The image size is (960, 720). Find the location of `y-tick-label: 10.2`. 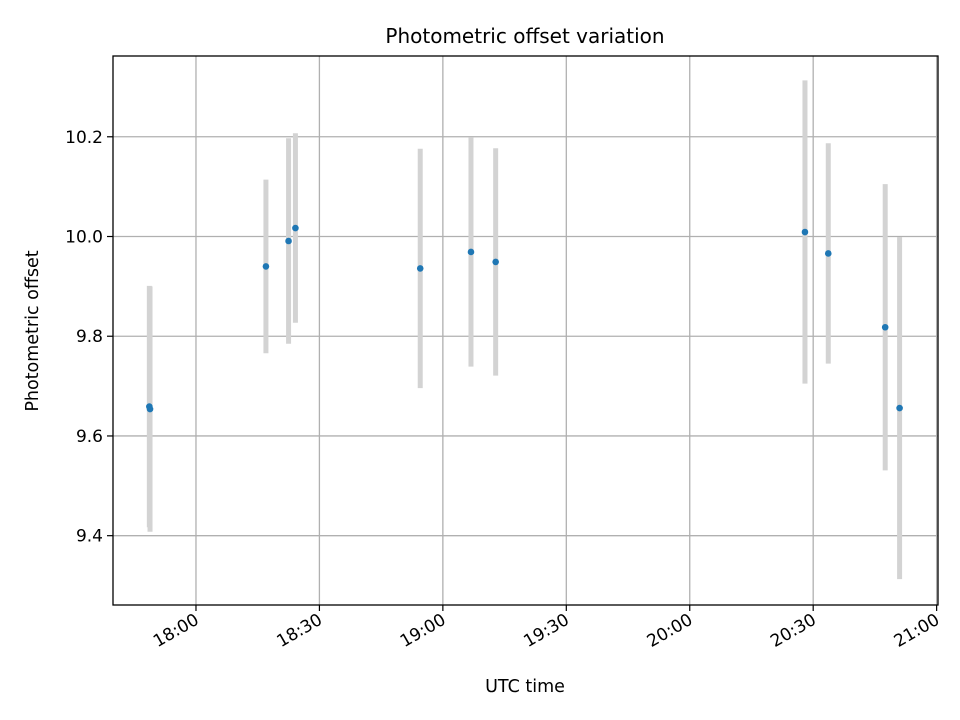

y-tick-label: 10.2 is located at coordinates (84, 138).